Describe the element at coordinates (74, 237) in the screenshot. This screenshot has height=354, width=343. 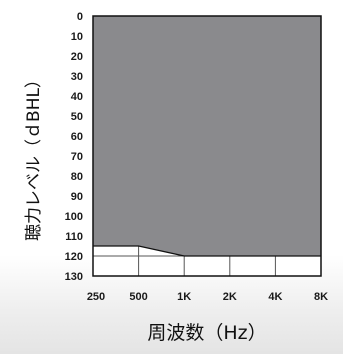
I see `y-tick-label: 110` at that location.